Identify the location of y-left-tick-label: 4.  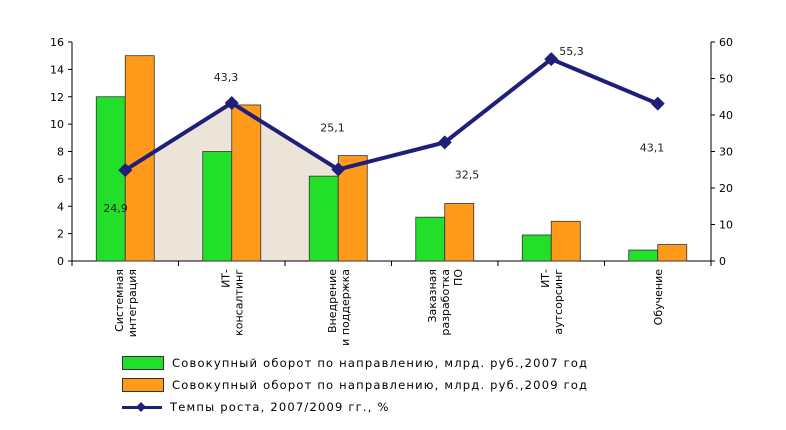
(60, 206).